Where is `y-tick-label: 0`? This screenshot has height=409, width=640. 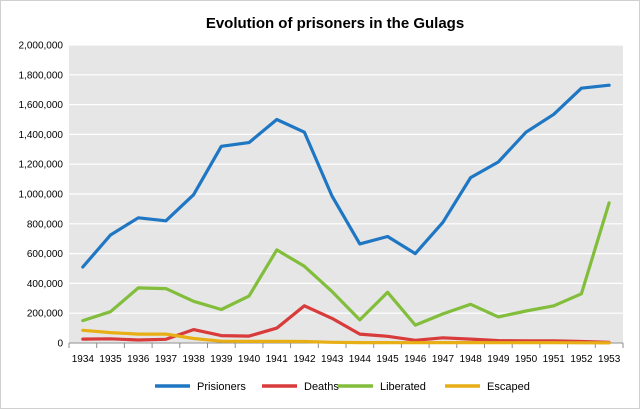
y-tick-label: 0 is located at coordinates (60, 344).